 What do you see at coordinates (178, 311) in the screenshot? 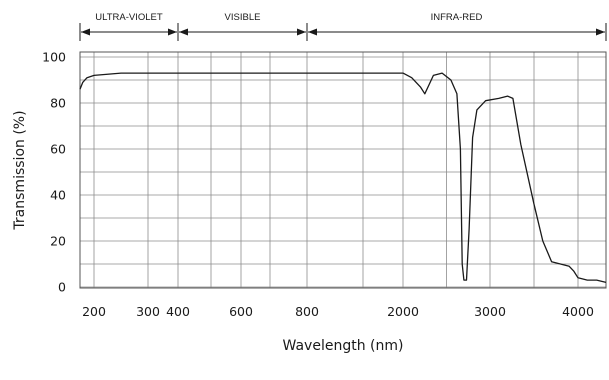
I see `x-tick-label: 400` at bounding box center [178, 311].